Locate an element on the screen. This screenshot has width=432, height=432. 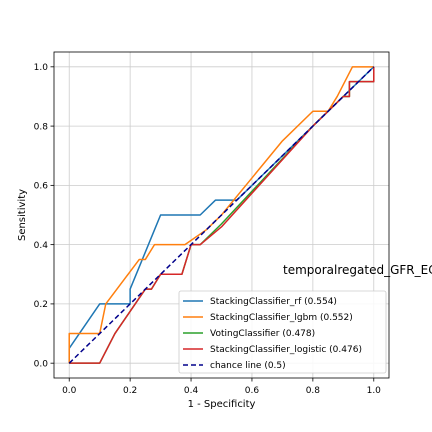
y-tick-label: 0.6 is located at coordinates (41, 187).